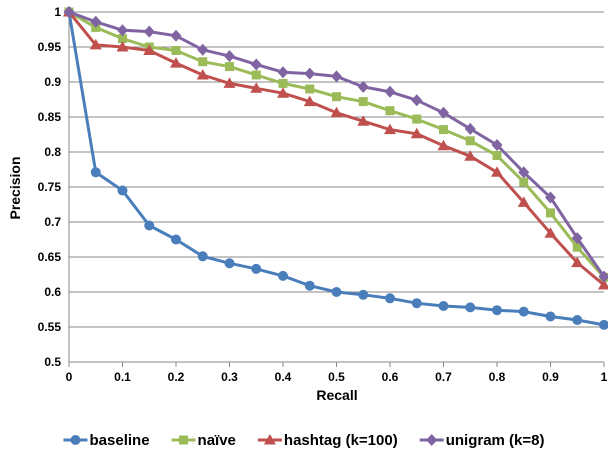  I want to click on legend-label: naïve, so click(217, 440).